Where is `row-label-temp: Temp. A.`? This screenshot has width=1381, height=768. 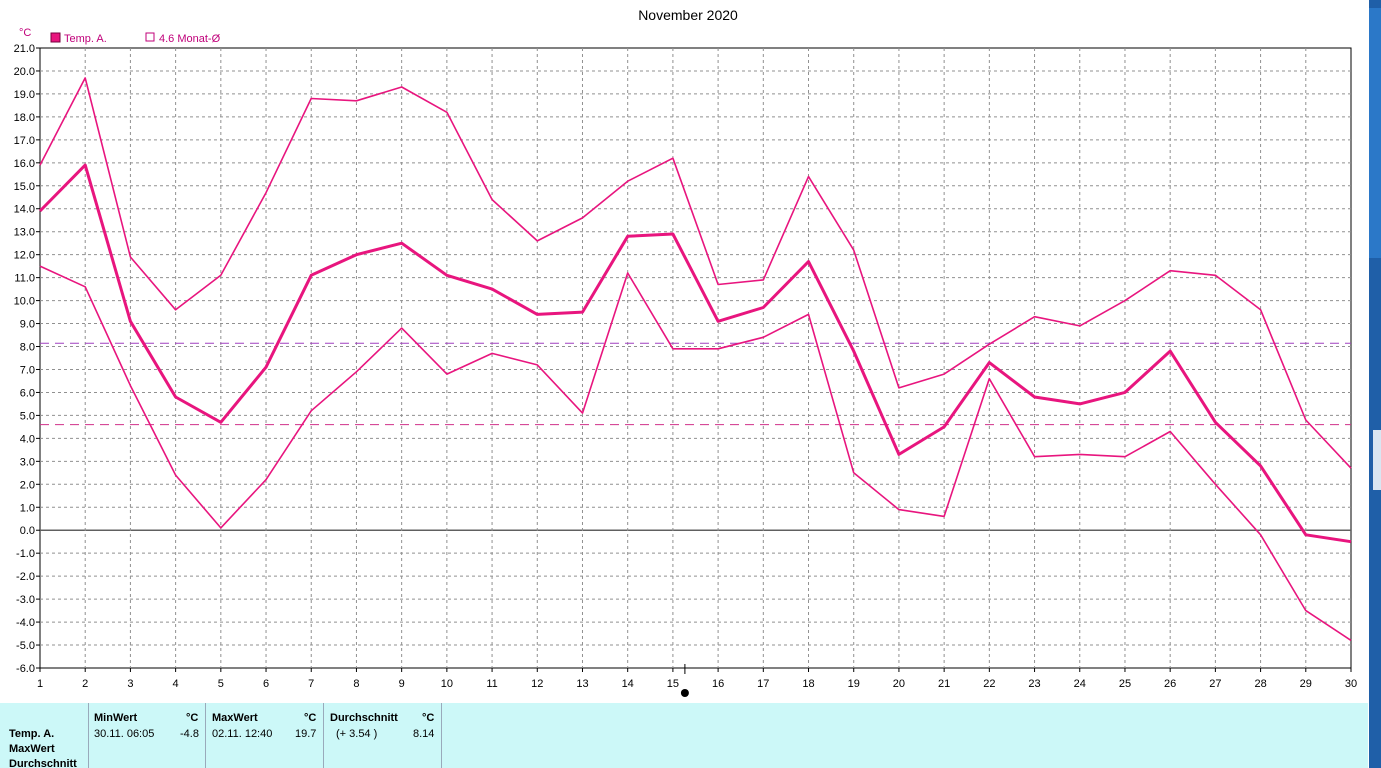
row-label-temp: Temp. A. is located at coordinates (32, 734).